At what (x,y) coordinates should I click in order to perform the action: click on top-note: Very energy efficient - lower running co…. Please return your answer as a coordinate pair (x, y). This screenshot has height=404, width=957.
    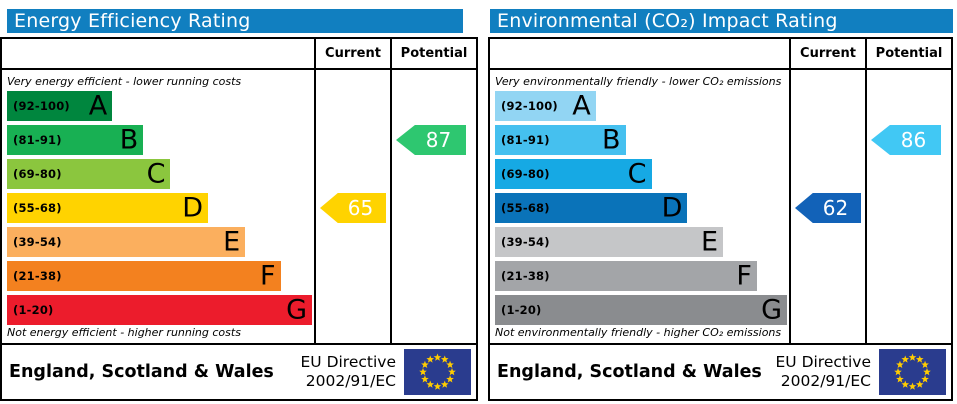
    Looking at the image, I should click on (124, 81).